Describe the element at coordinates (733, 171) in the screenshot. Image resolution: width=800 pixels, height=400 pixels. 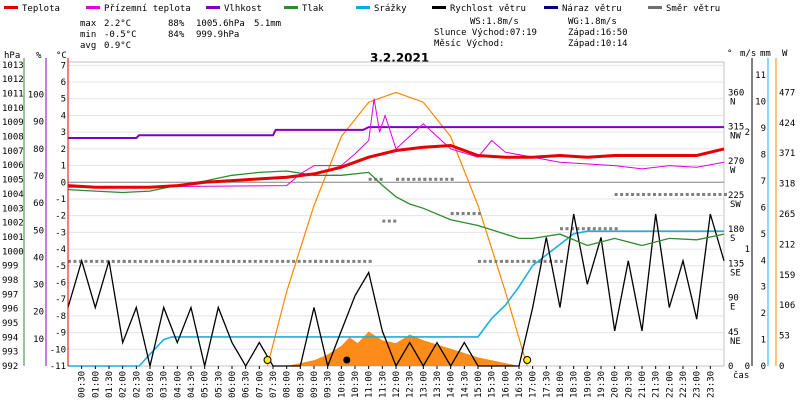
I see `direction-compass-label: W` at that location.